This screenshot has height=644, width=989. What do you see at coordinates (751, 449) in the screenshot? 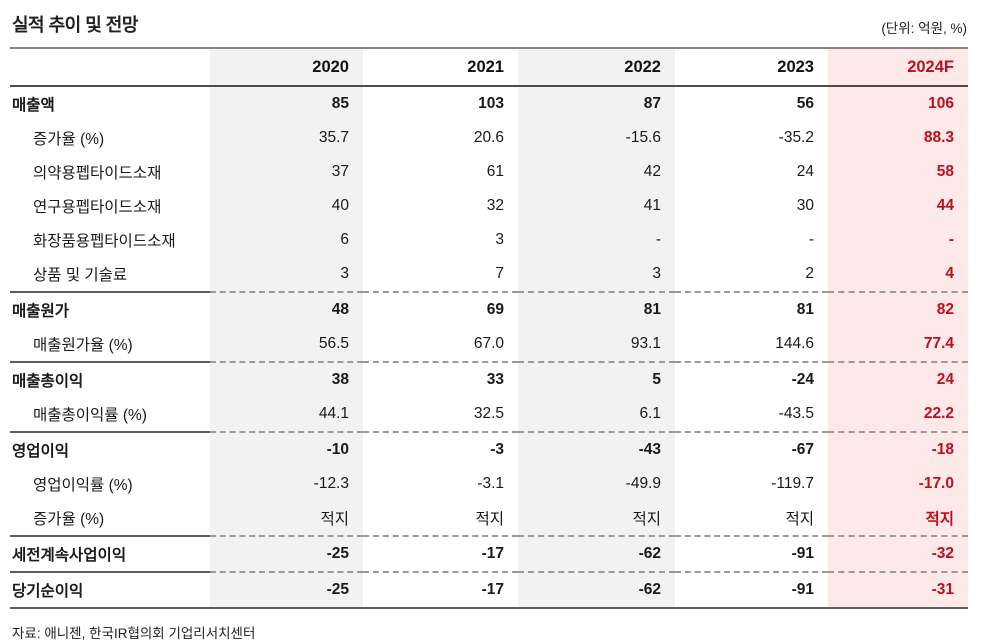
I see `cell-2023: -67` at bounding box center [751, 449].